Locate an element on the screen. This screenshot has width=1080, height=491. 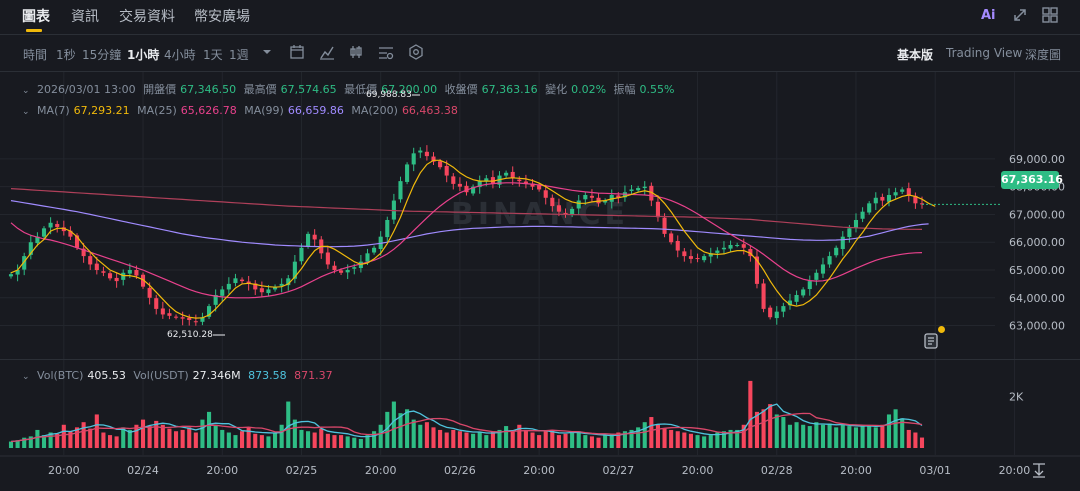
timeframe-4h: 4小時 is located at coordinates (180, 55).